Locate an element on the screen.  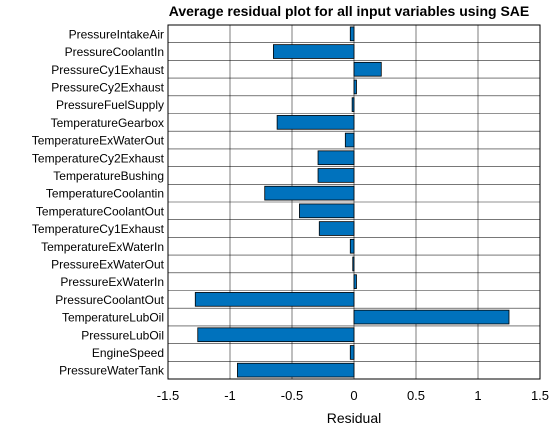
bar-pressurefuelsupply is located at coordinates (353, 104).